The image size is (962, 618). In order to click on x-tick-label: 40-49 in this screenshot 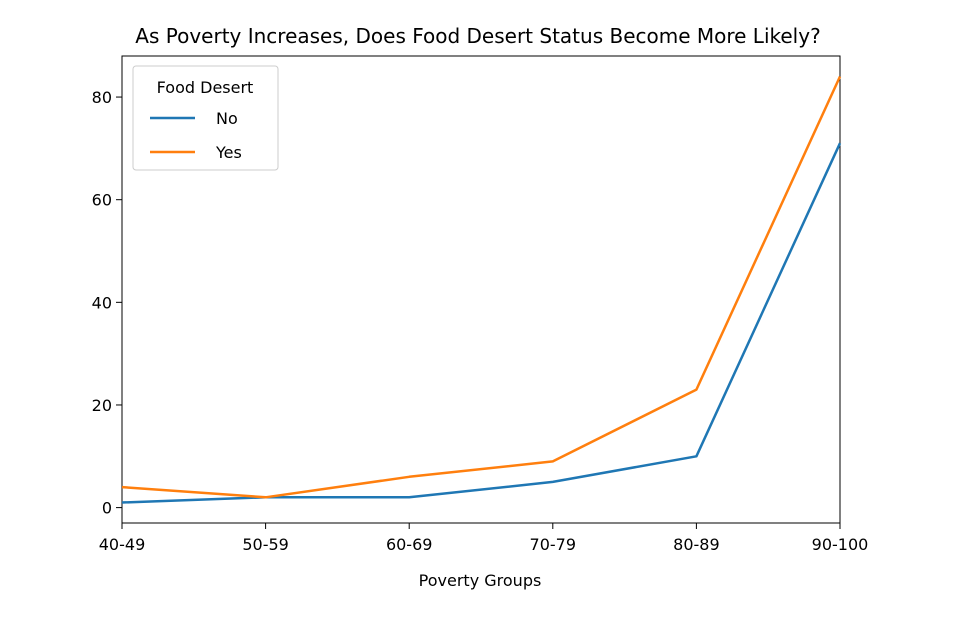, I will do `click(122, 544)`.